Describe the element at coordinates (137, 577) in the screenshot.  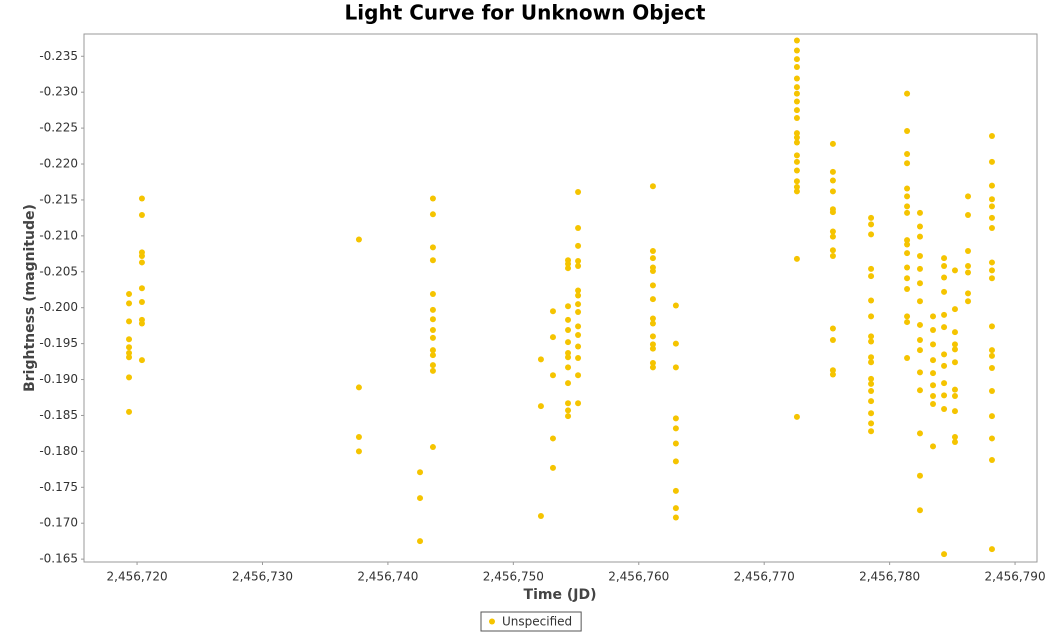
I see `x-tick-label: 2,456,720` at that location.